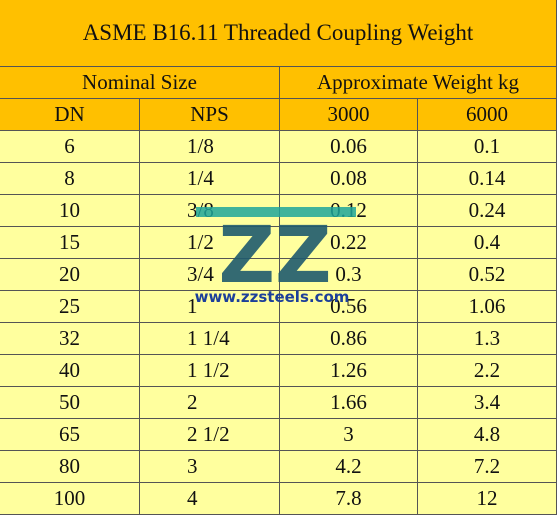  I want to click on table-cell: 1/8, so click(210, 147).